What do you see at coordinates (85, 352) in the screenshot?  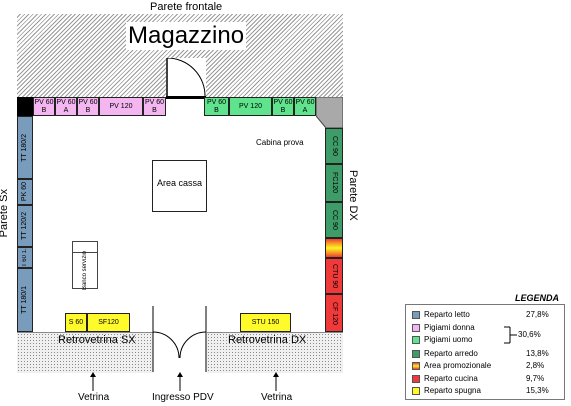 I see `rear-window-left` at bounding box center [85, 352].